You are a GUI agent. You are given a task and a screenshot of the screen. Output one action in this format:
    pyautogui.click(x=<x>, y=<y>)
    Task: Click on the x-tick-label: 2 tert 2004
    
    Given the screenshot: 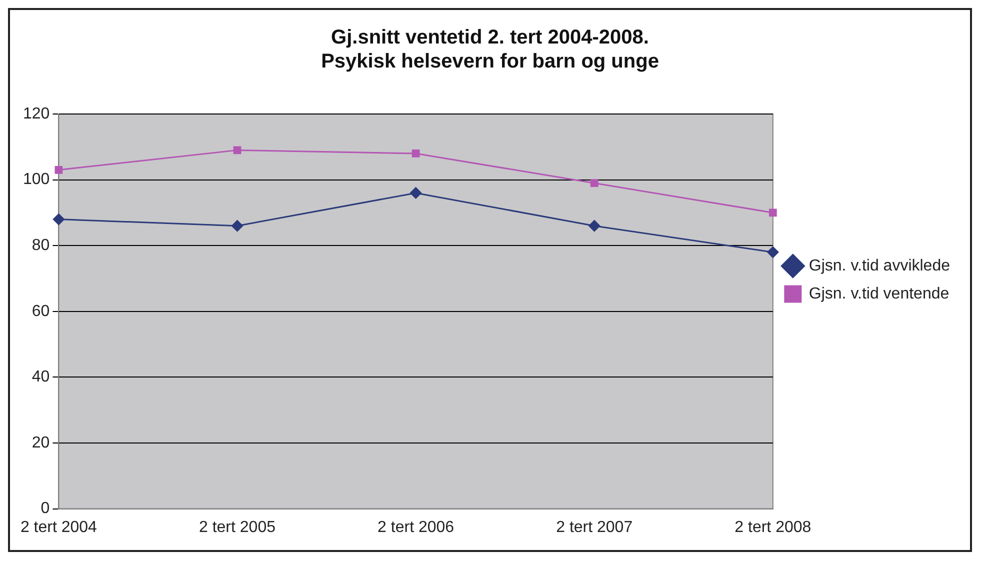 What is the action you would take?
    pyautogui.click(x=59, y=527)
    